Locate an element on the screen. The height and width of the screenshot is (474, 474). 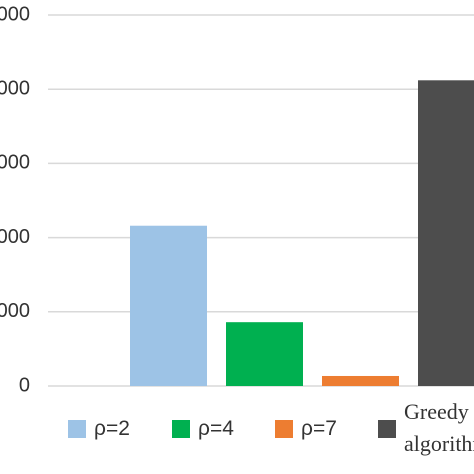
legend-item: ρ=2 is located at coordinates (99, 442).